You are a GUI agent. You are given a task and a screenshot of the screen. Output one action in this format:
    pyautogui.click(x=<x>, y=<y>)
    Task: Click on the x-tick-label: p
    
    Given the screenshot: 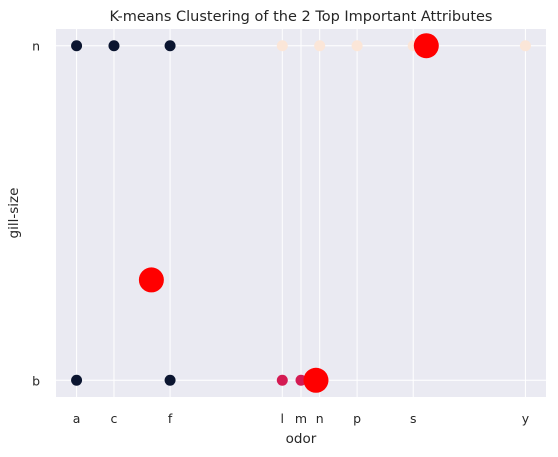 What is the action you would take?
    pyautogui.click(x=357, y=418)
    